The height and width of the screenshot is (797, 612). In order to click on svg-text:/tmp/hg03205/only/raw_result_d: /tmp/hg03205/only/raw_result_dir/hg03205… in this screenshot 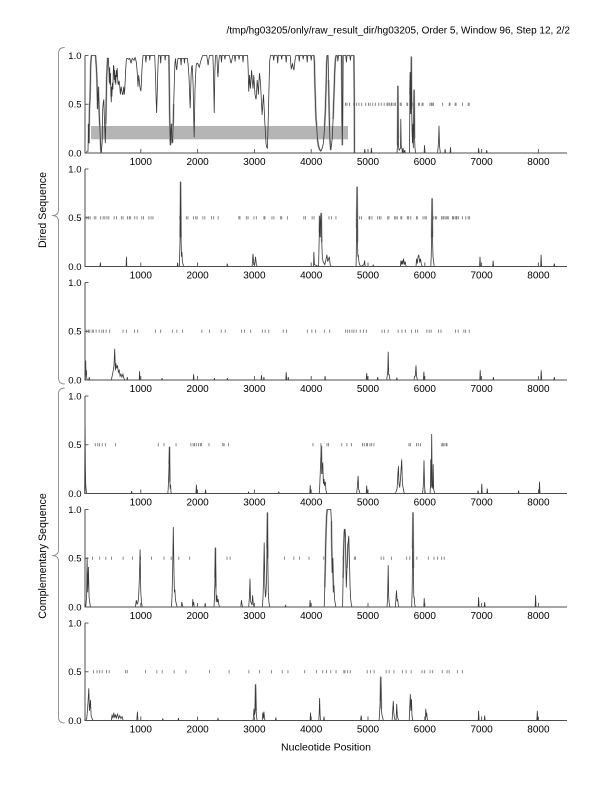, I will do `click(398, 31)`.